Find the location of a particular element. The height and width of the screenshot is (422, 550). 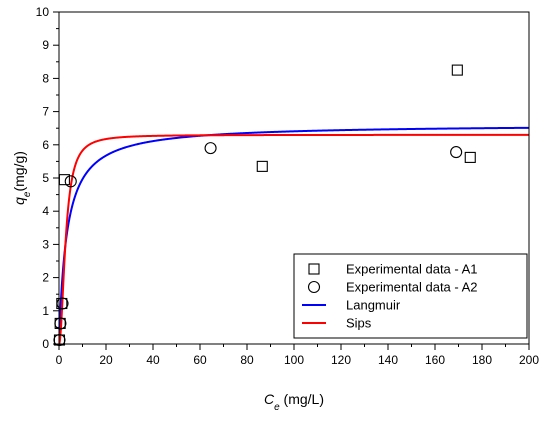

x-tick-label: 20 is located at coordinates (106, 360).